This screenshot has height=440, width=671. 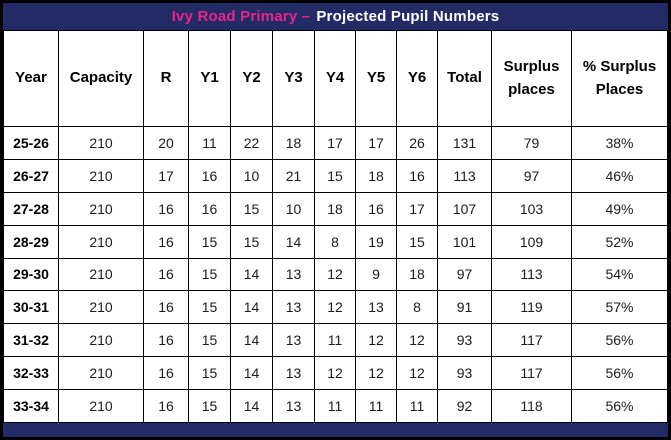 What do you see at coordinates (531, 406) in the screenshot?
I see `value-cell: 118` at bounding box center [531, 406].